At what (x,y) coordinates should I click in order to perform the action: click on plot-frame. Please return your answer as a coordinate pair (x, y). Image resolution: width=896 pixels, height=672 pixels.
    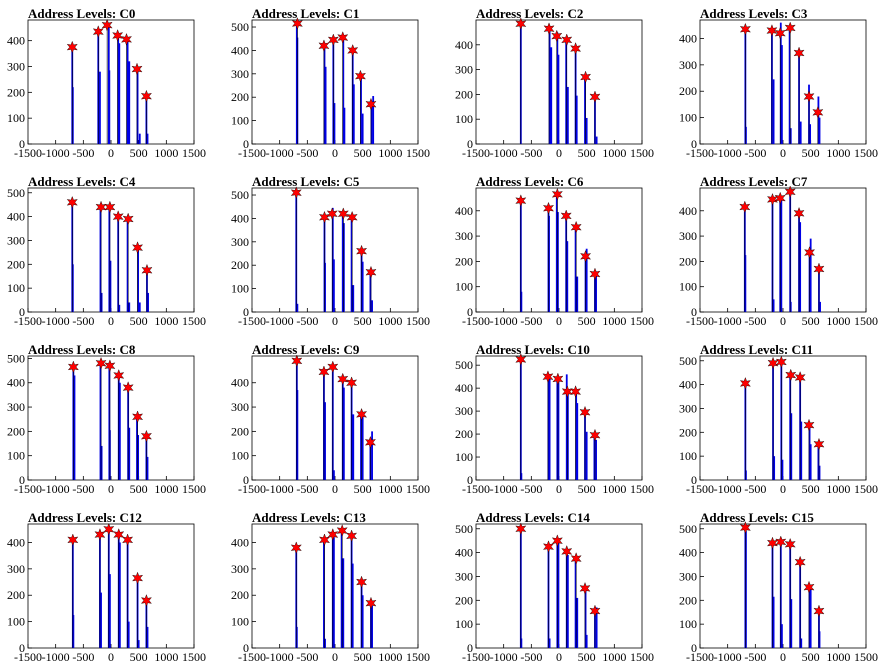
    Looking at the image, I should click on (783, 250).